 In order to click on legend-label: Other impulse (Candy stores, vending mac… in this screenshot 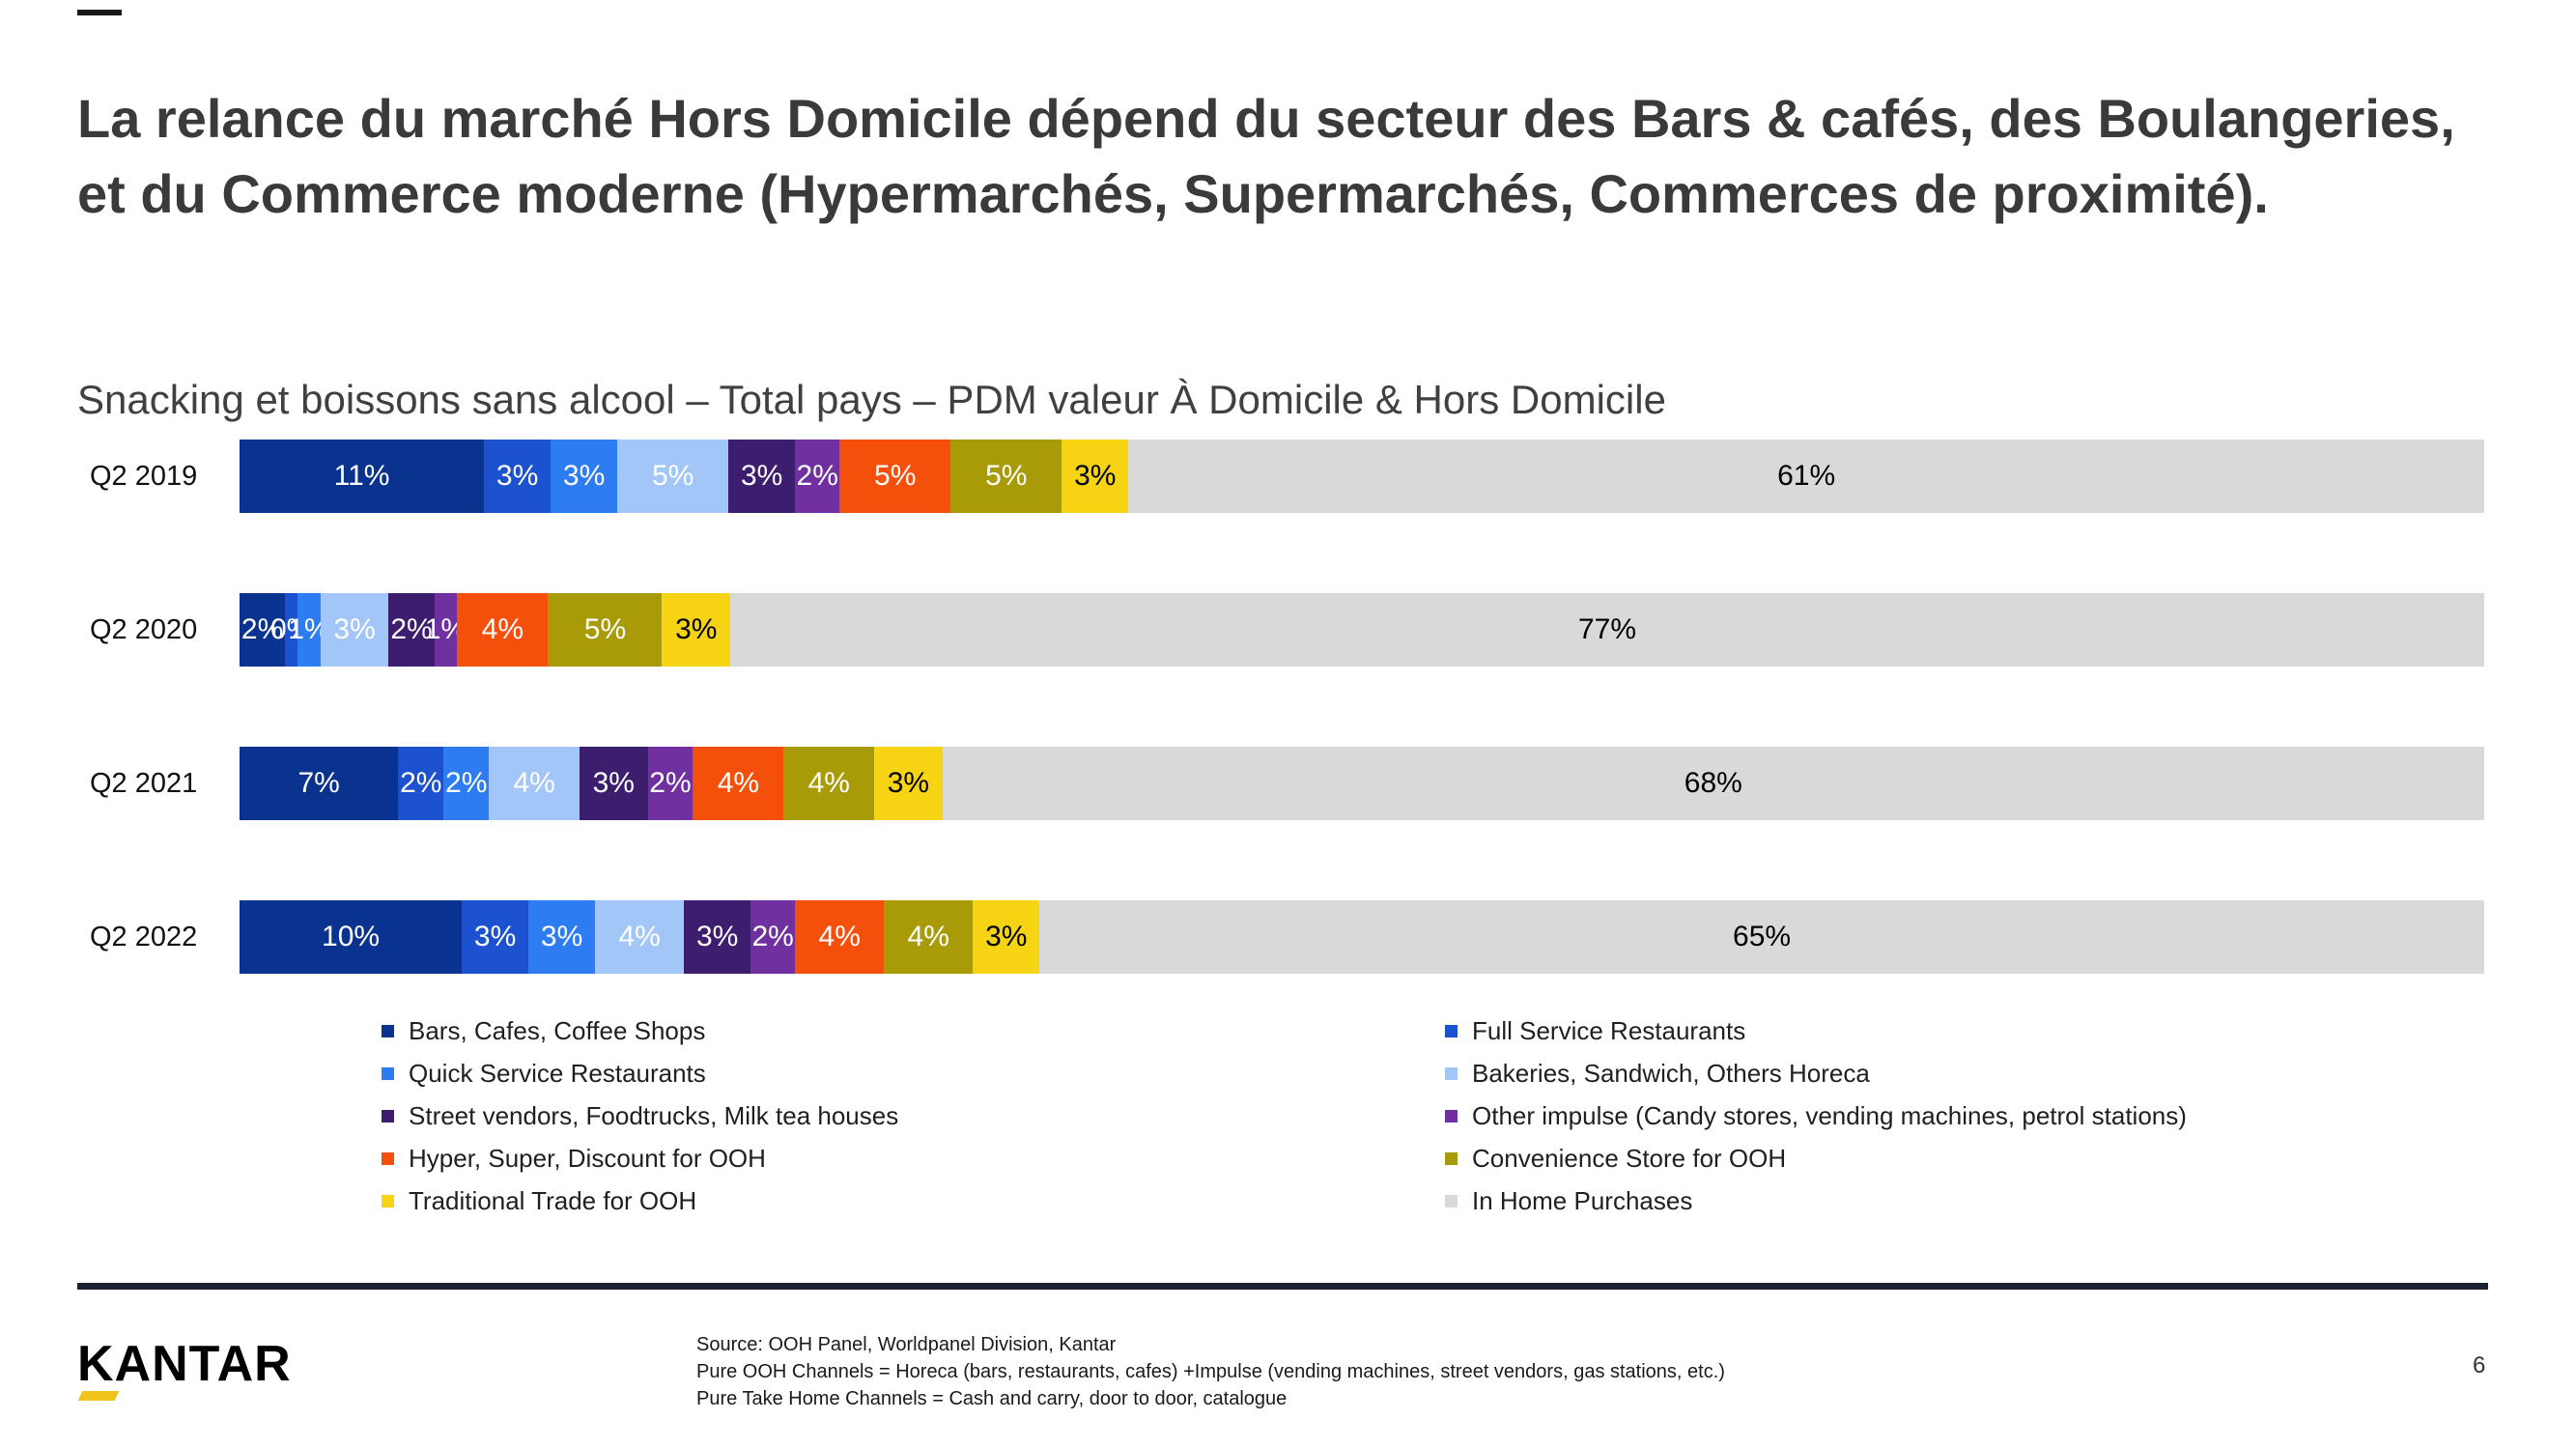, I will do `click(1829, 1115)`.